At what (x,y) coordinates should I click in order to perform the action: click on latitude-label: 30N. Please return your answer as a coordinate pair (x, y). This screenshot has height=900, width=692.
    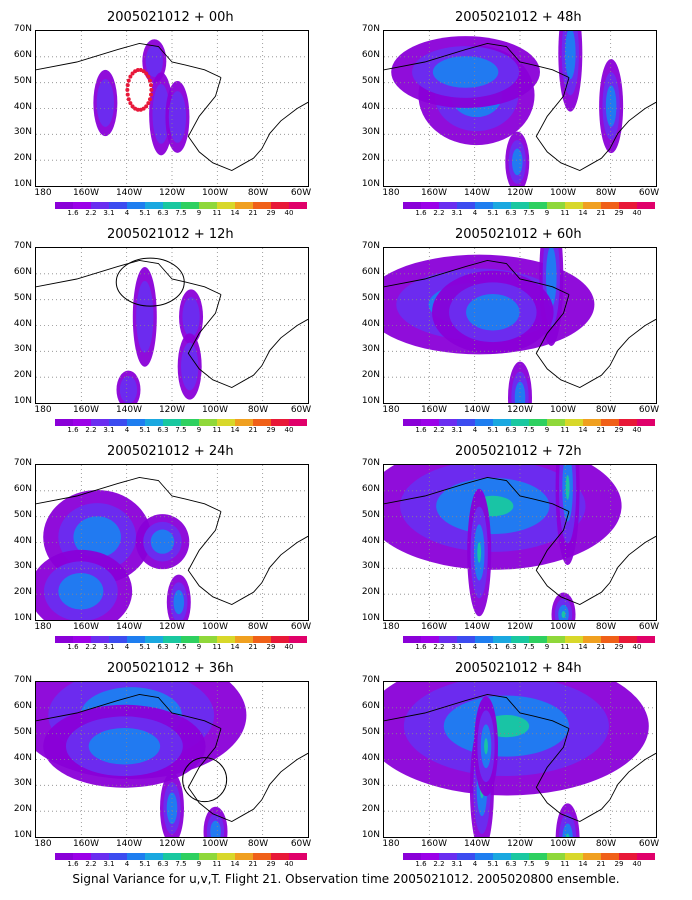
    Looking at the image, I should click on (22, 349).